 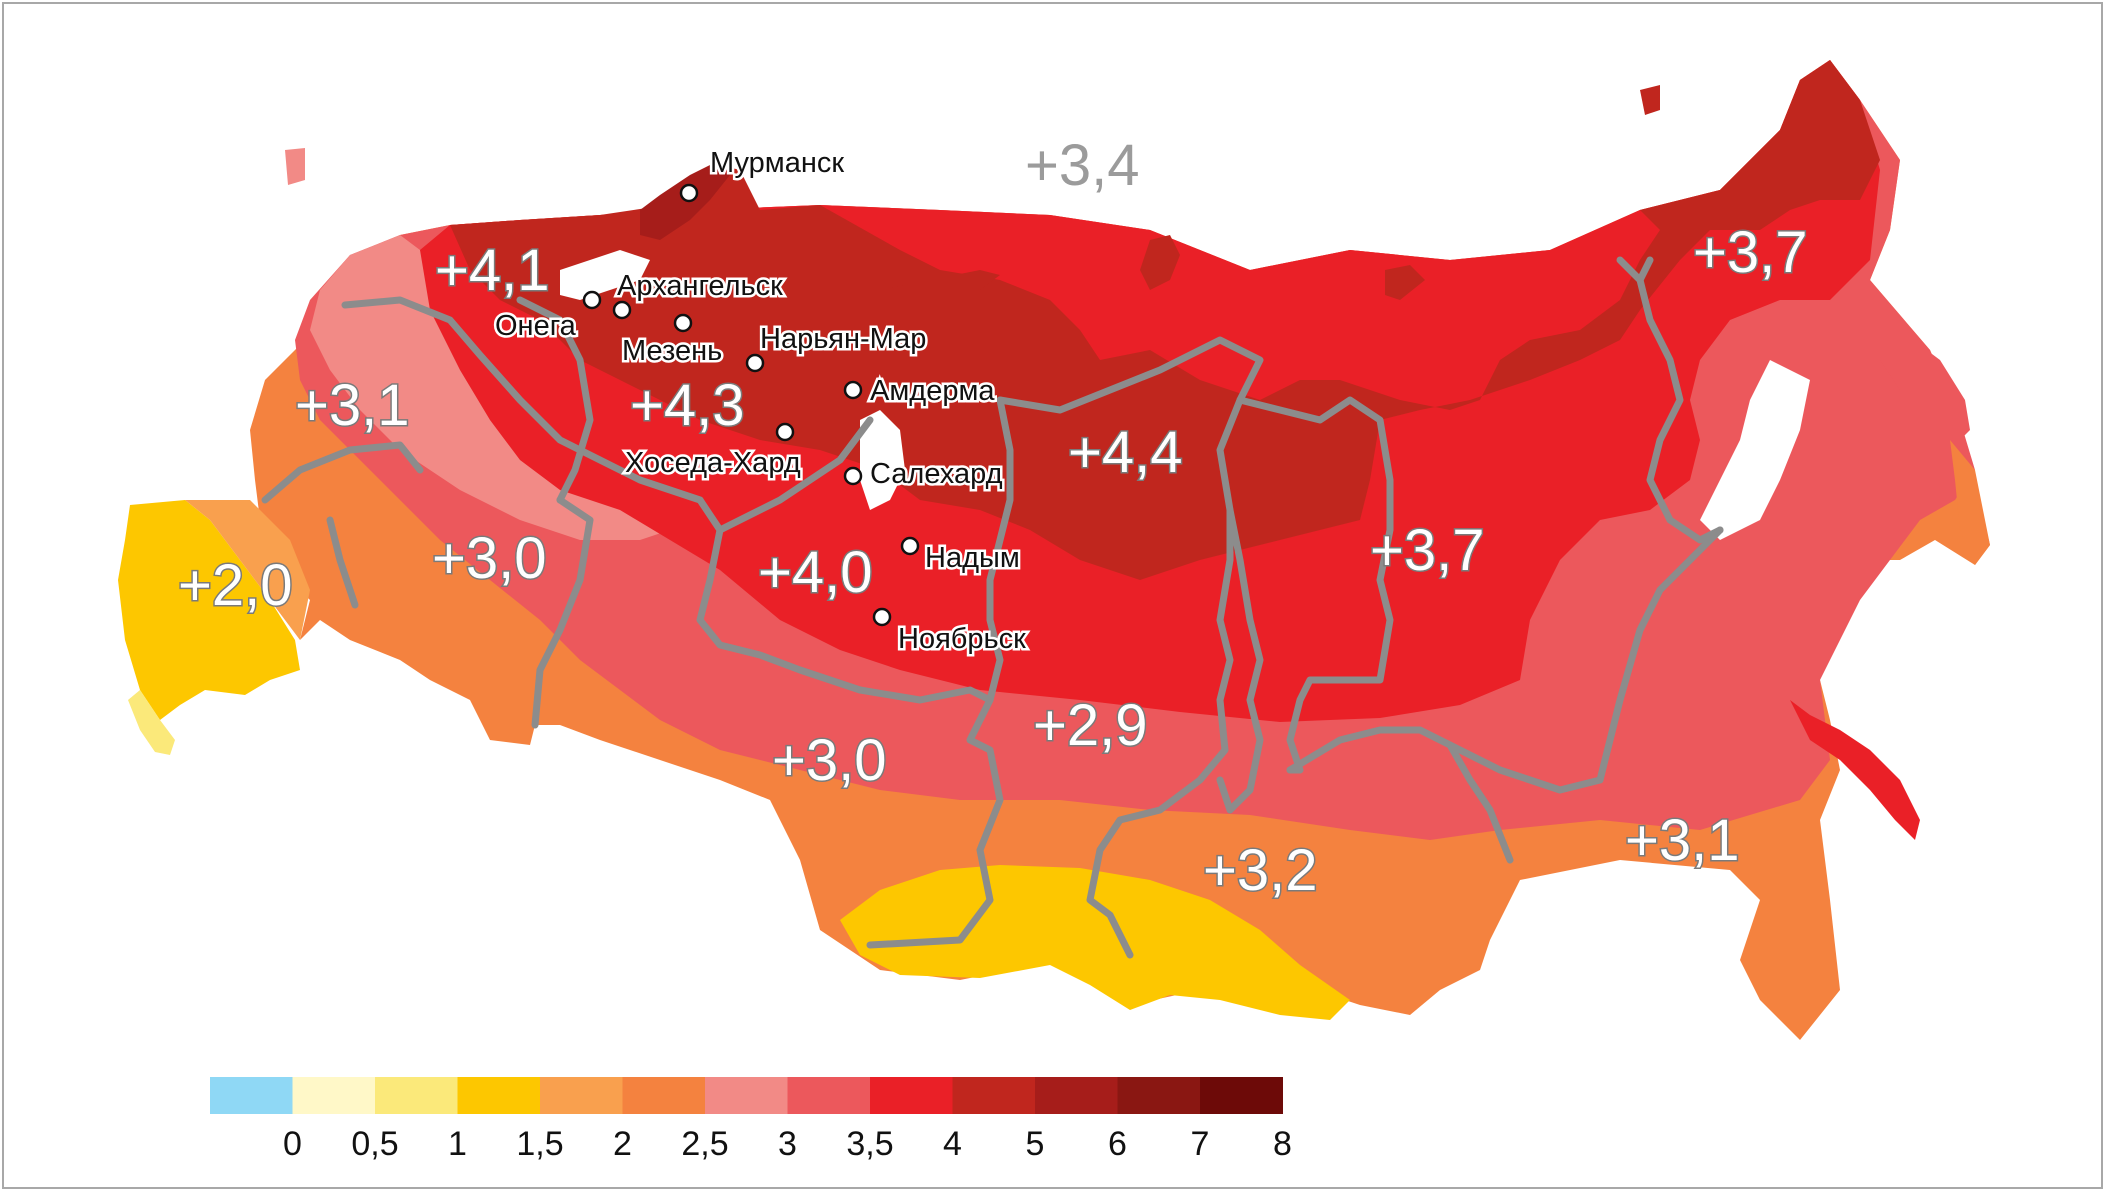 What do you see at coordinates (1200, 1144) in the screenshot?
I see `legend-tick-label: 7` at bounding box center [1200, 1144].